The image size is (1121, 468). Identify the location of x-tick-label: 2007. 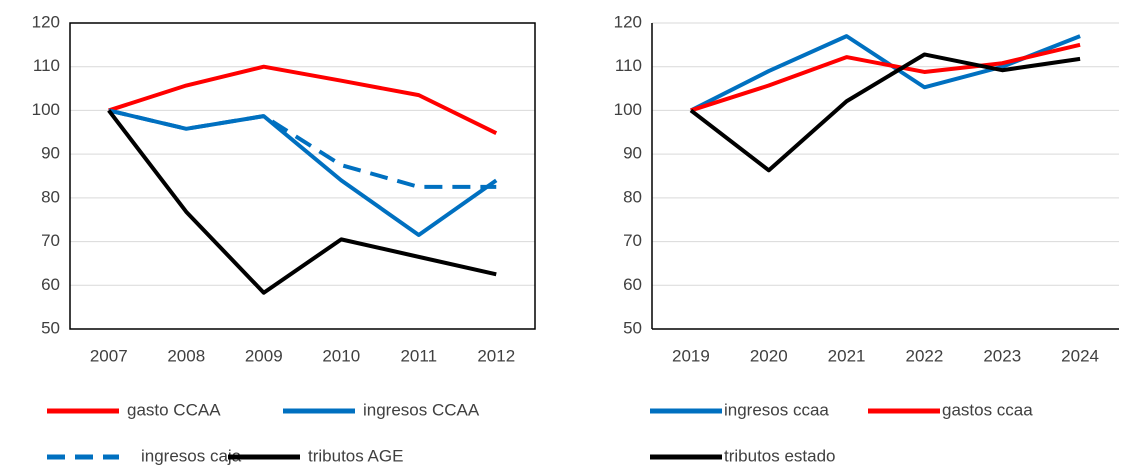
(109, 355).